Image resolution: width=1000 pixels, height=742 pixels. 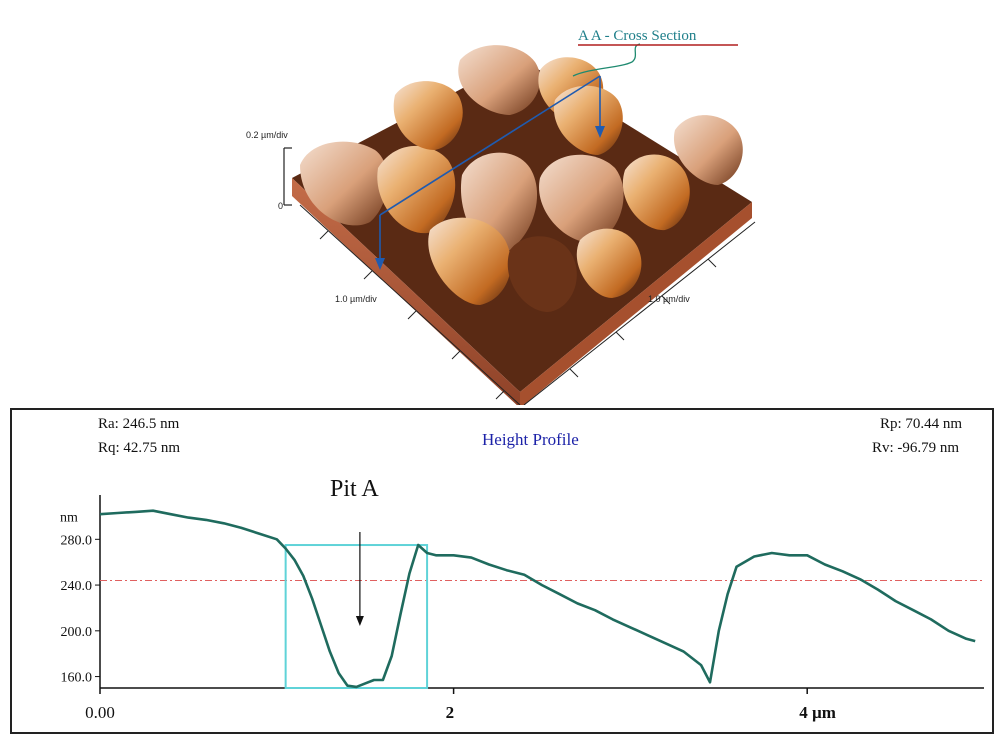 What do you see at coordinates (69, 517) in the screenshot?
I see `y-unit-label: nm` at bounding box center [69, 517].